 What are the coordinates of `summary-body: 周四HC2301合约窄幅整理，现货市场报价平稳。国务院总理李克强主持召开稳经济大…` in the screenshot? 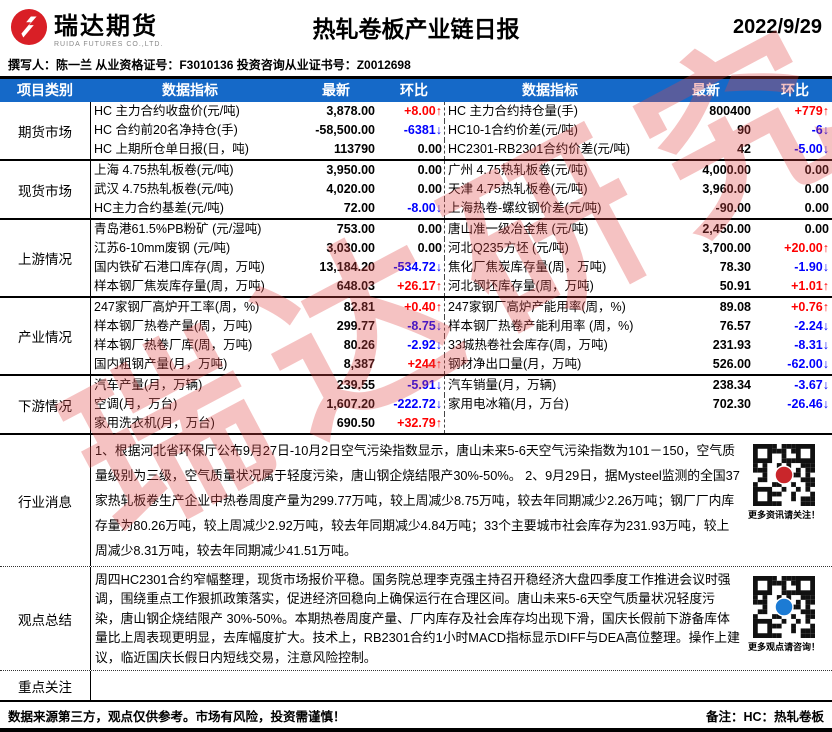 It's located at (461, 619).